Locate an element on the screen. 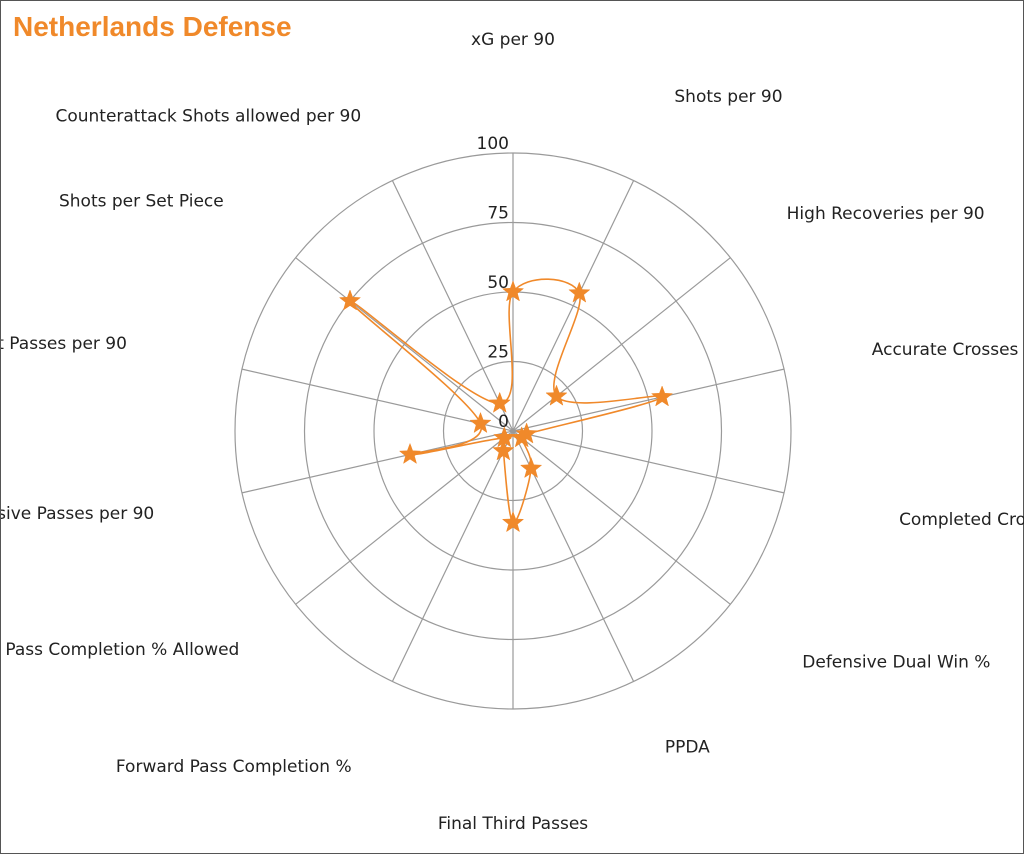 The image size is (1024, 855). chart-title: Netherlands Defense is located at coordinates (152, 26).